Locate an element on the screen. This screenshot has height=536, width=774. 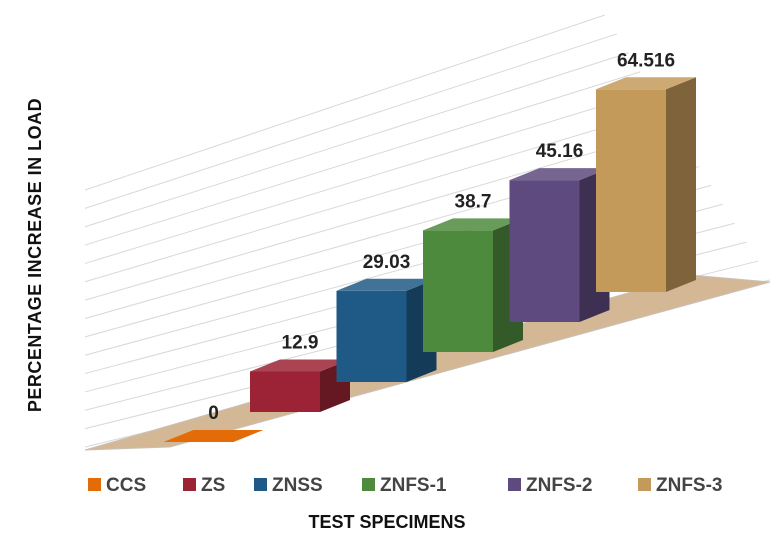
bar-side is located at coordinates (681, 184).